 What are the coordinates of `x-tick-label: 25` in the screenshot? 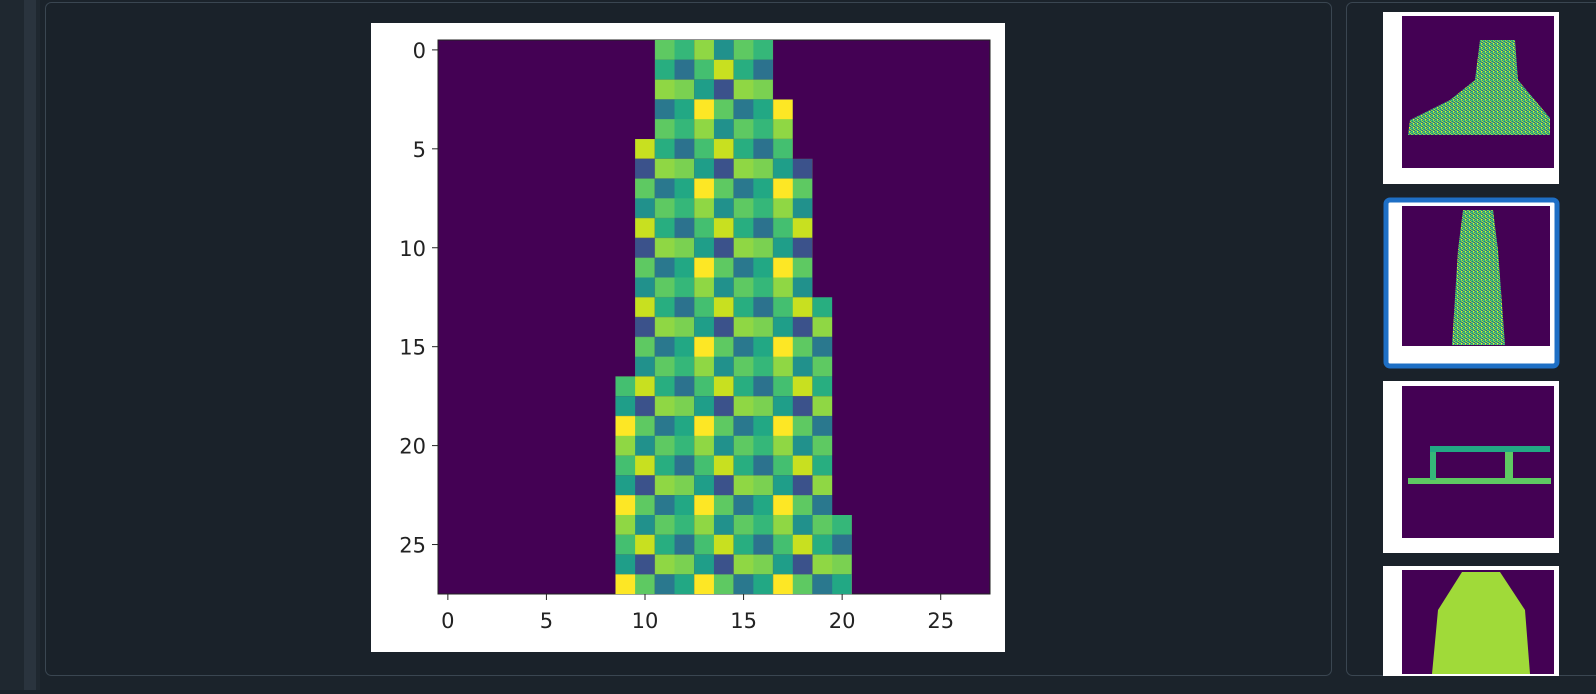 It's located at (940, 621).